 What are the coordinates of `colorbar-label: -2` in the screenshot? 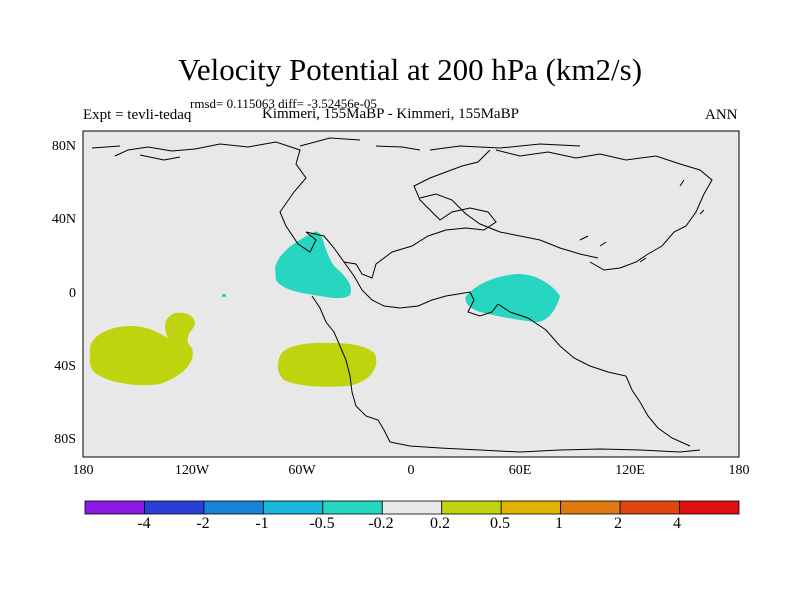 It's located at (203, 523).